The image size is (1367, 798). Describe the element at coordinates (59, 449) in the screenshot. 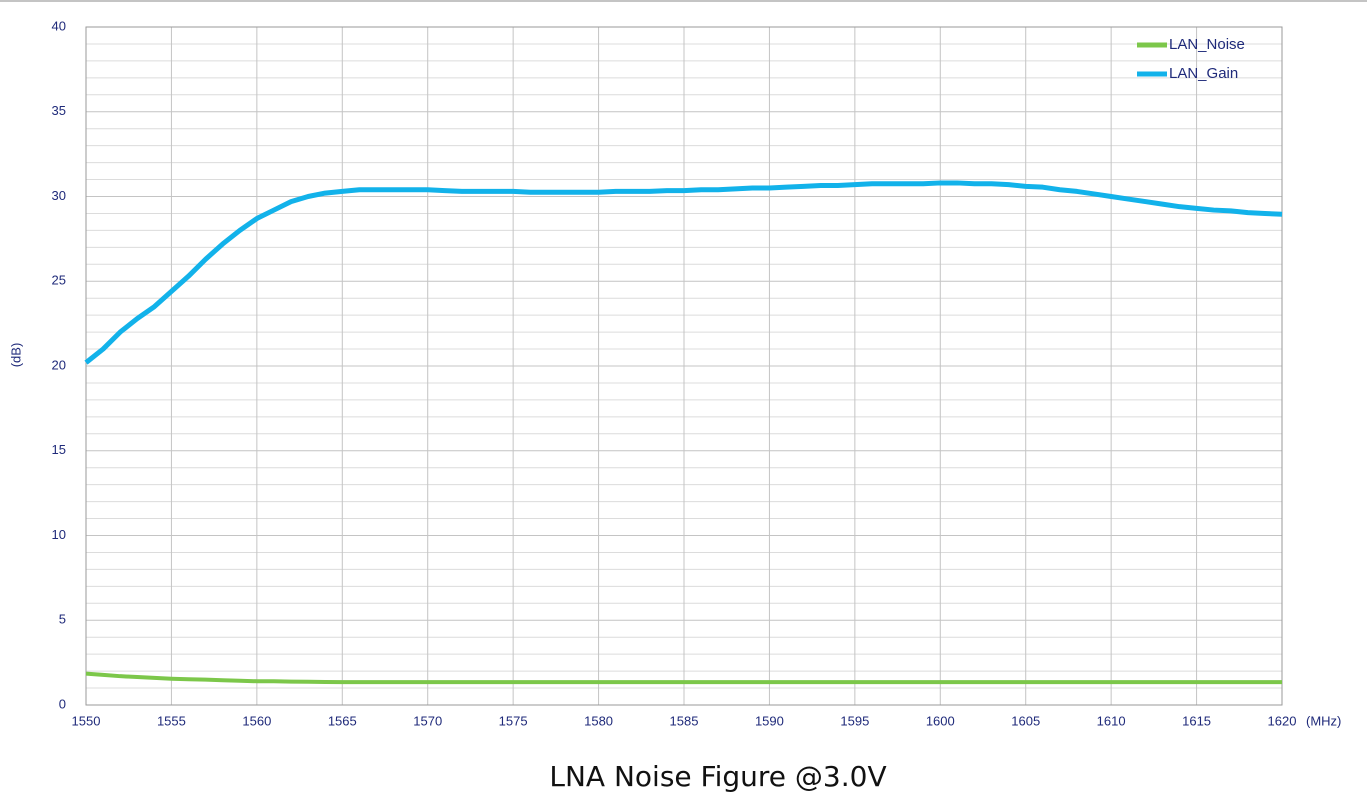

I see `y-tick-label: 15` at that location.